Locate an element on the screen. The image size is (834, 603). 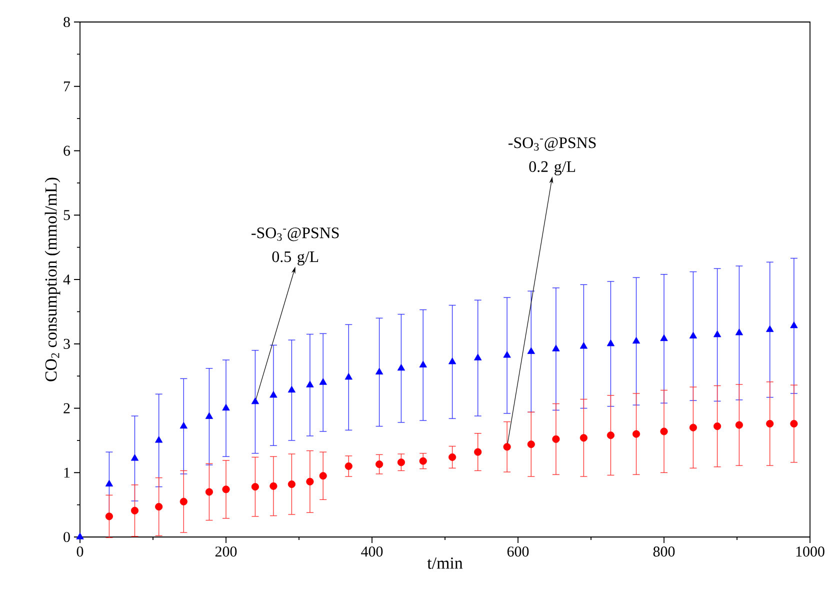
y-tick-label: 7 is located at coordinates (67, 86).